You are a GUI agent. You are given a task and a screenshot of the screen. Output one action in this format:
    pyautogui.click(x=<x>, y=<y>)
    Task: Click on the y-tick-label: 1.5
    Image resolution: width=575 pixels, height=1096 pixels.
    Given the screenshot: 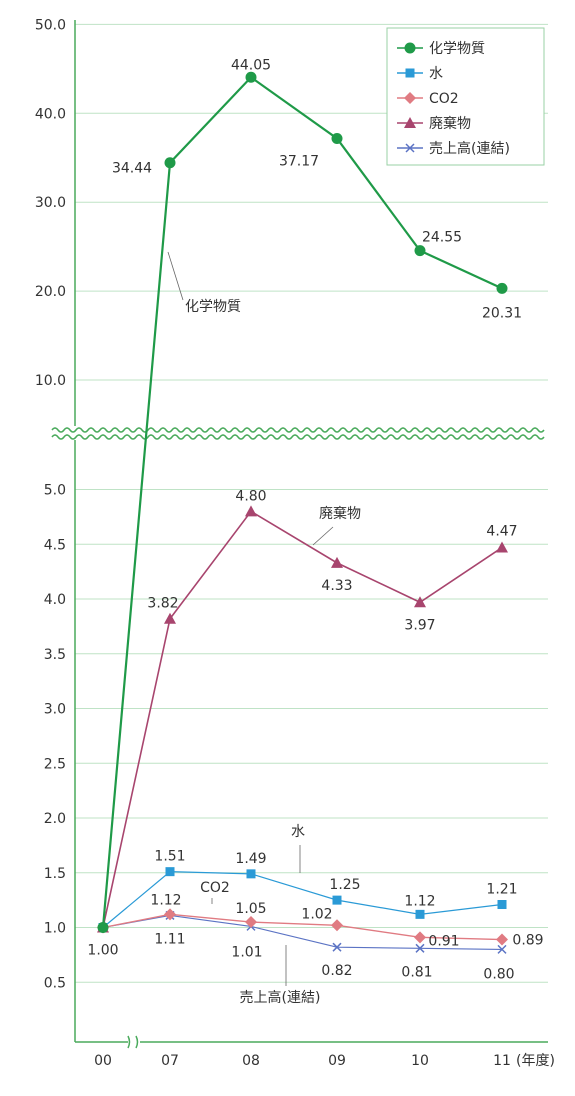 What is the action you would take?
    pyautogui.click(x=55, y=874)
    